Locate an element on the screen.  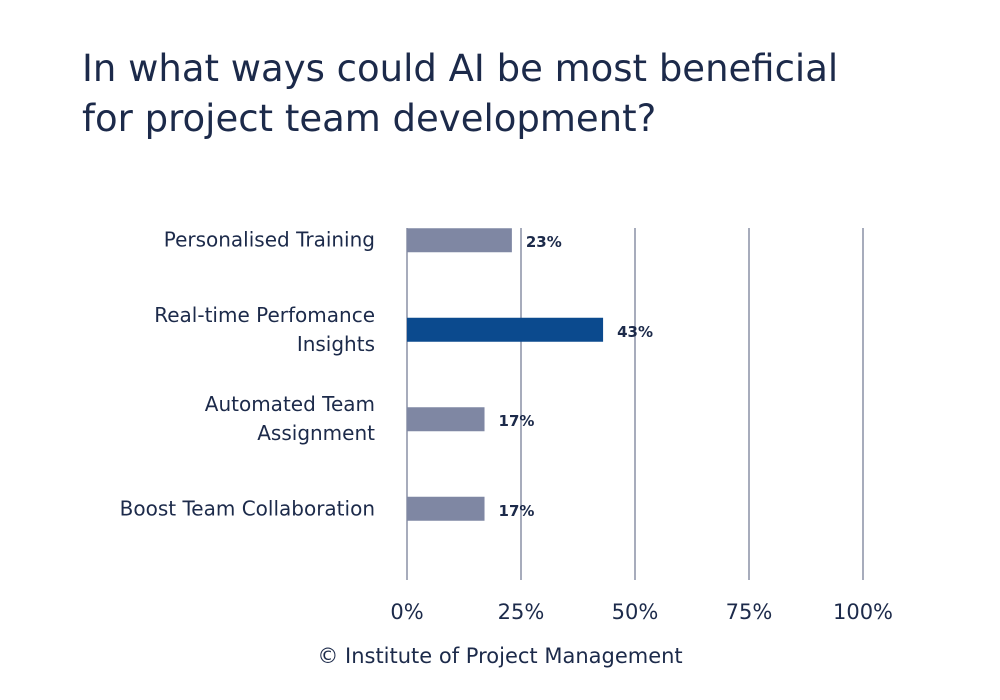
value-label: 23% is located at coordinates (543, 242).